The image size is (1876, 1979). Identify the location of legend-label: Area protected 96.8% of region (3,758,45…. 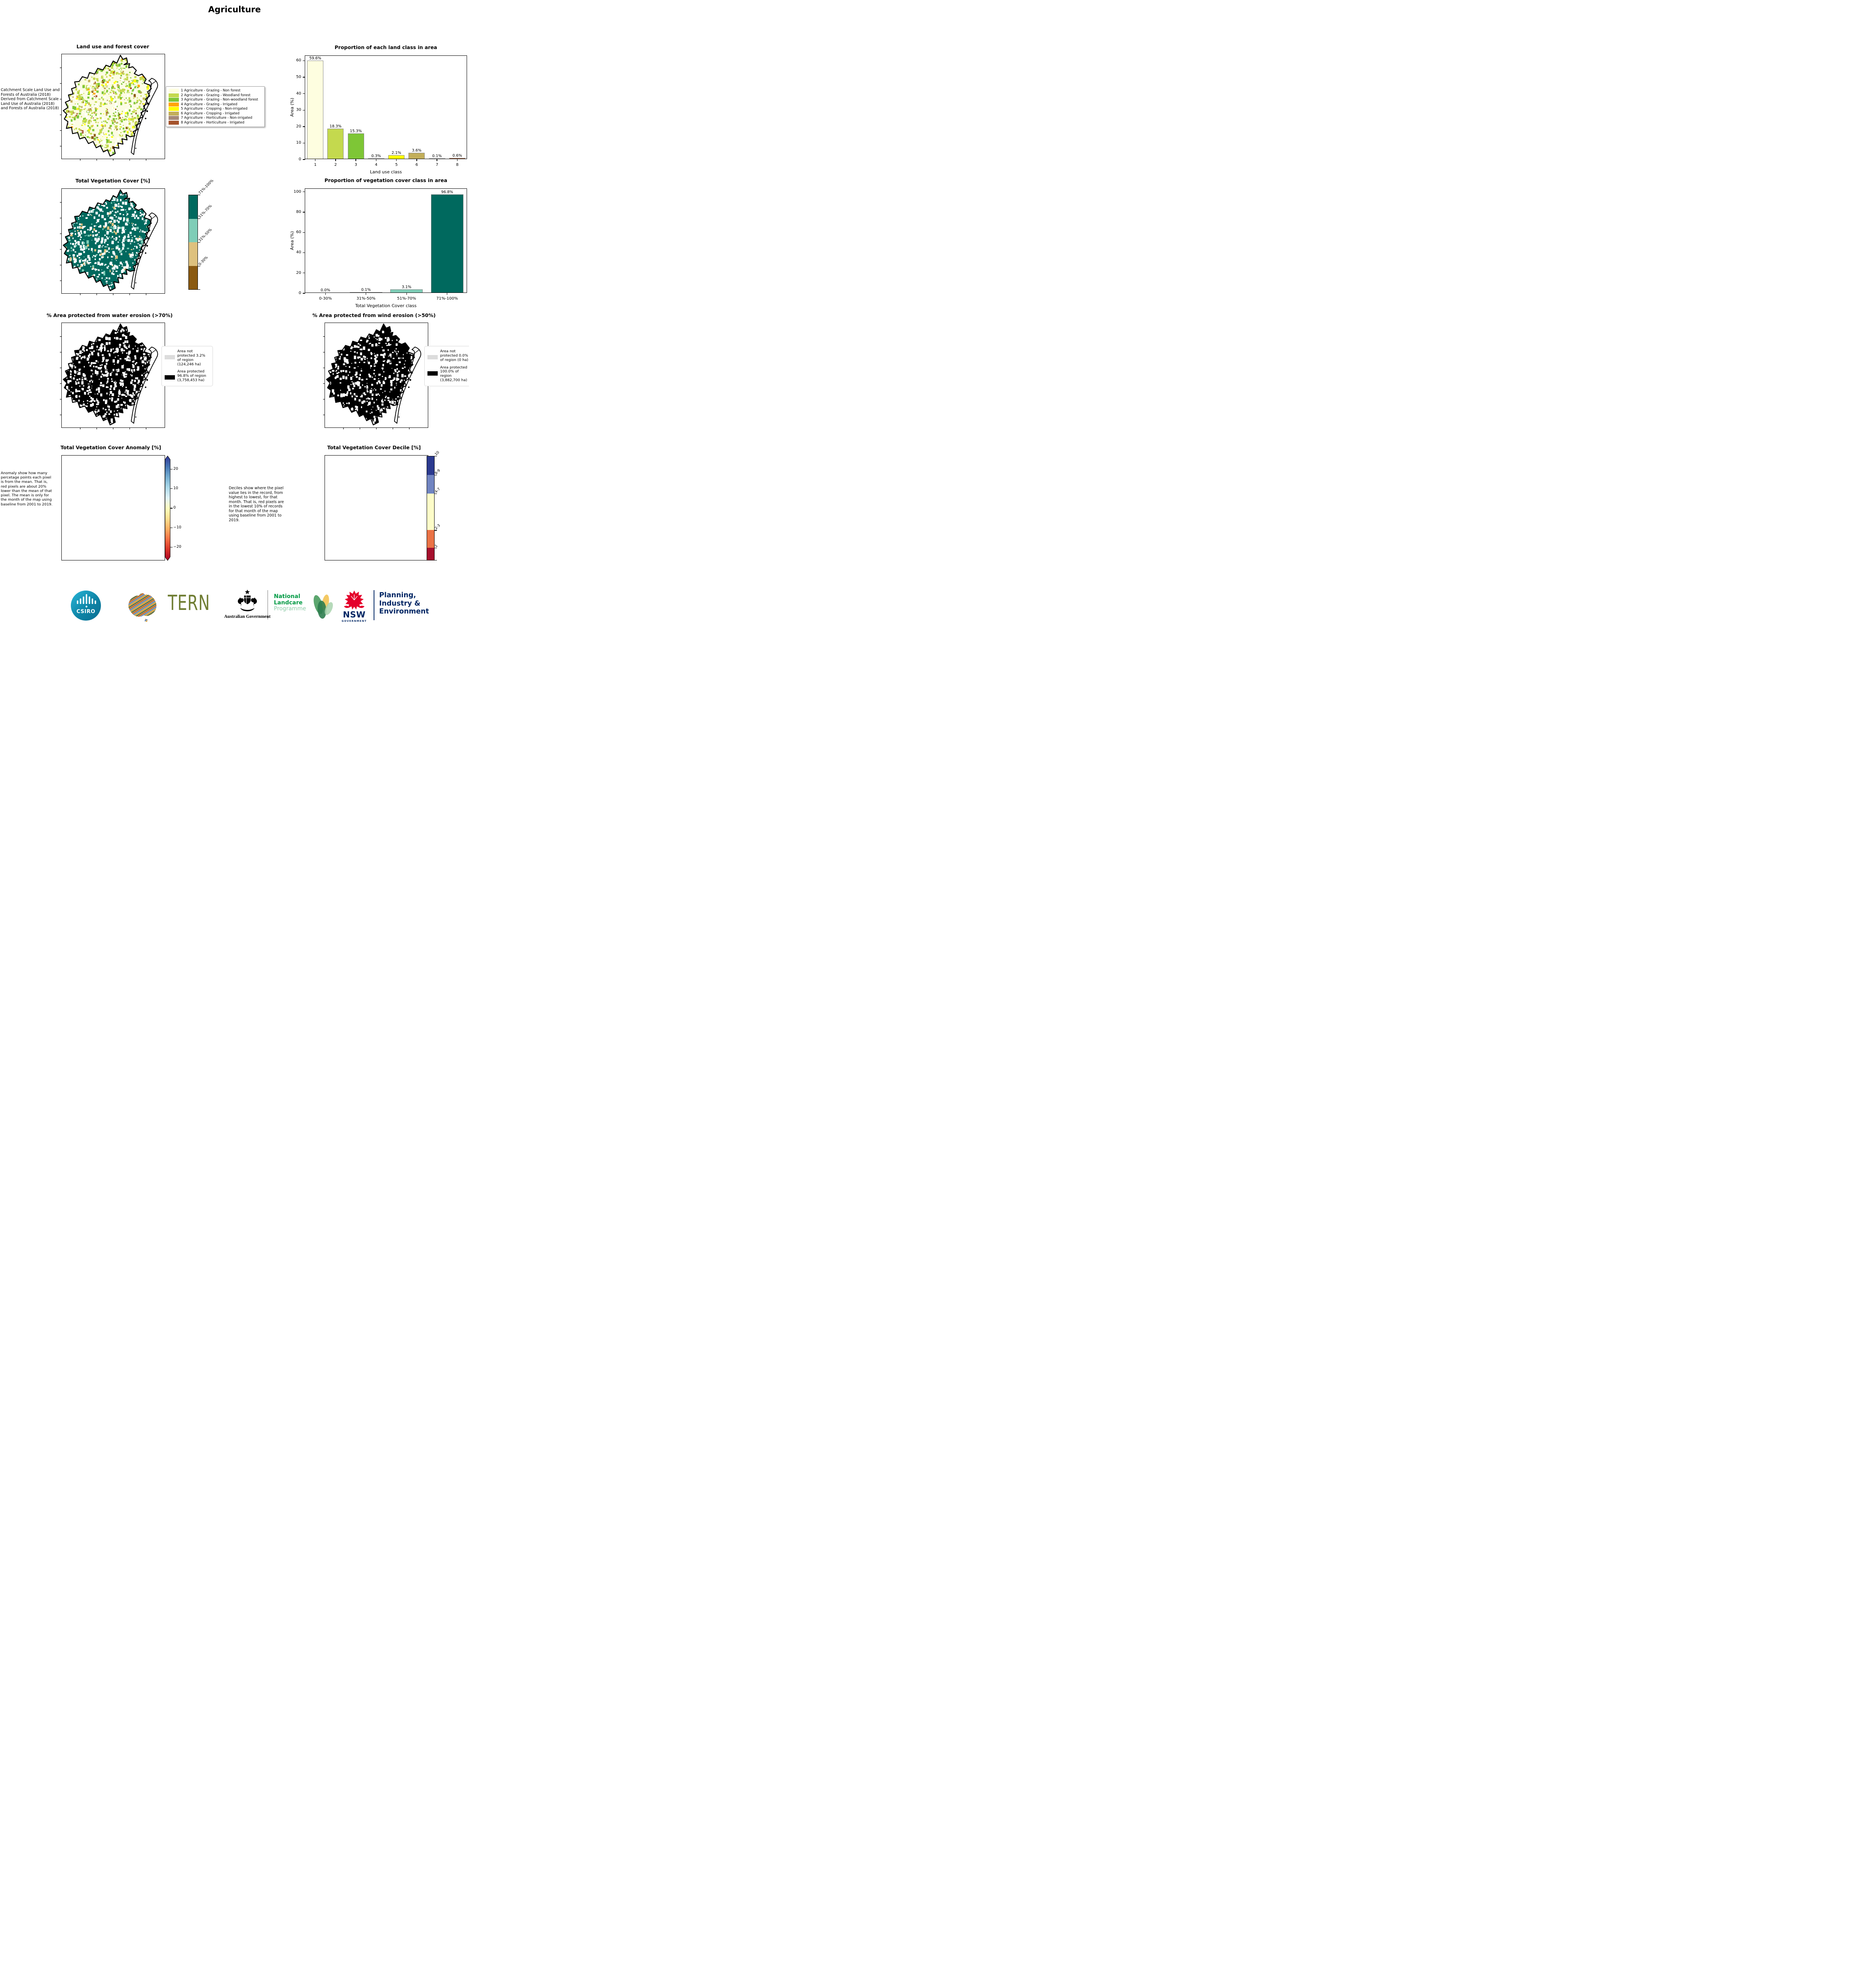
(191, 376).